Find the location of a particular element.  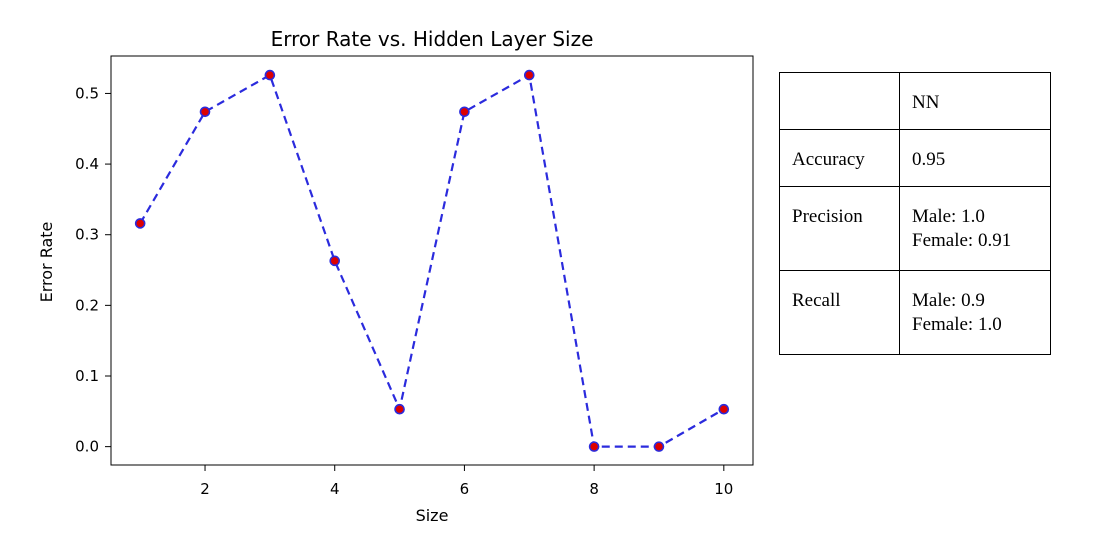

x-axis: 2 4 6 8 10 is located at coordinates (466, 481).